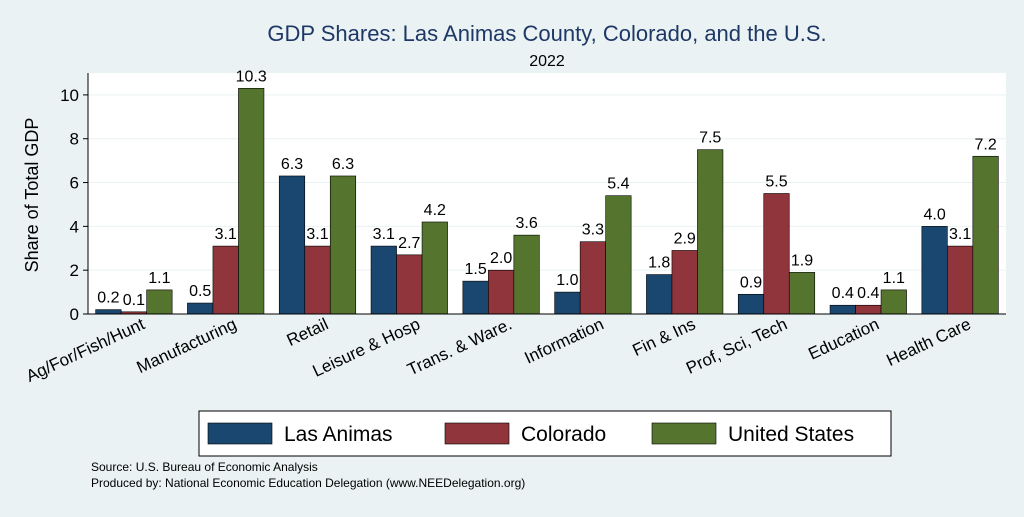 This screenshot has height=517, width=1024. What do you see at coordinates (929, 342) in the screenshot?
I see `x-tick-label: Health Care` at bounding box center [929, 342].